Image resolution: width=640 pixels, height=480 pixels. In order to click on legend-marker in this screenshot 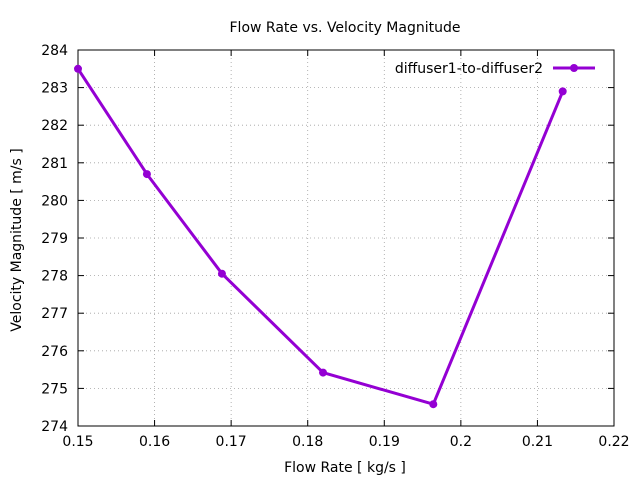, I will do `click(574, 68)`.